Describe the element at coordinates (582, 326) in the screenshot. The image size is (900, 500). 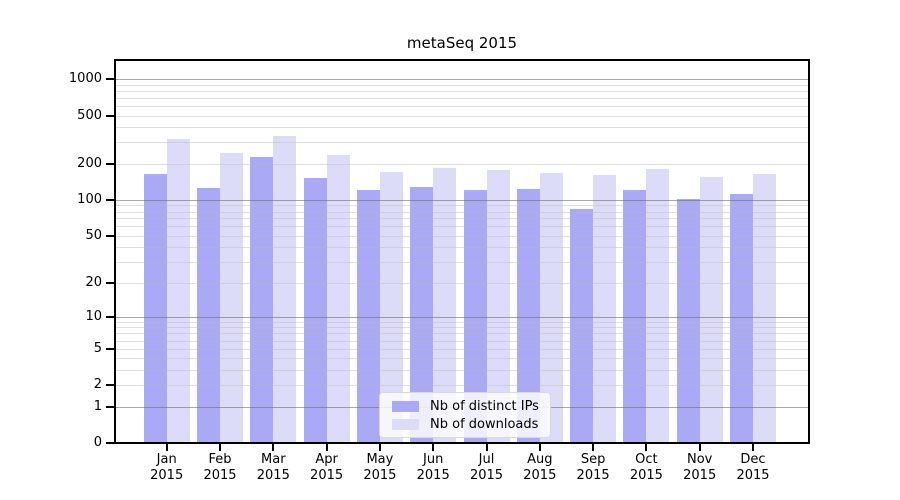
I see `bar-nb-of-distinct-ips-sep` at that location.